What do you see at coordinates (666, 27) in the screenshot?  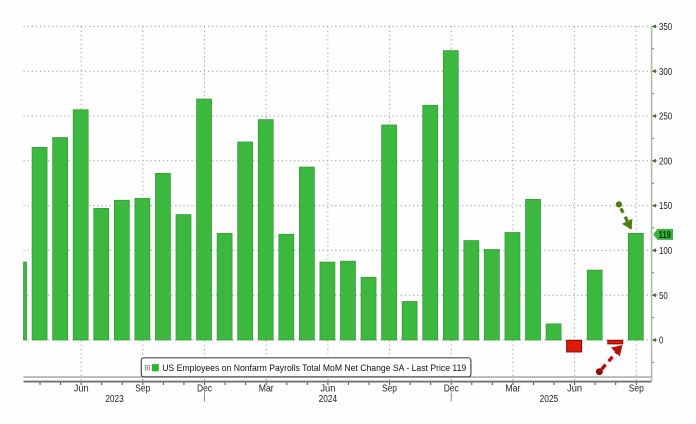 I see `svg-text: 350` at bounding box center [666, 27].